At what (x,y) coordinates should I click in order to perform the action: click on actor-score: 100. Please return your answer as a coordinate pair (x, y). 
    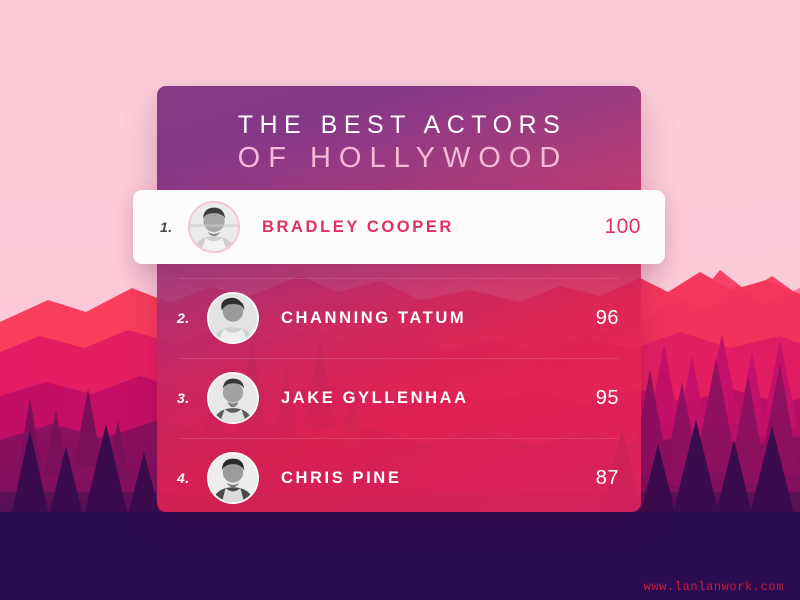
    Looking at the image, I should click on (622, 226).